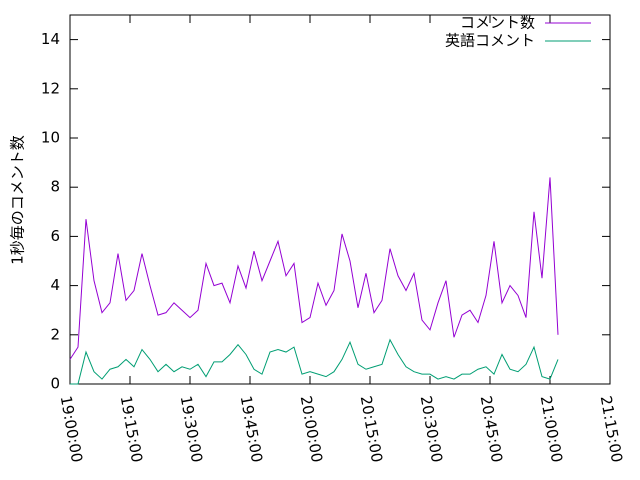 This screenshot has width=640, height=480. Describe the element at coordinates (491, 428) in the screenshot. I see `x-tick-label: 20:45:00` at that location.